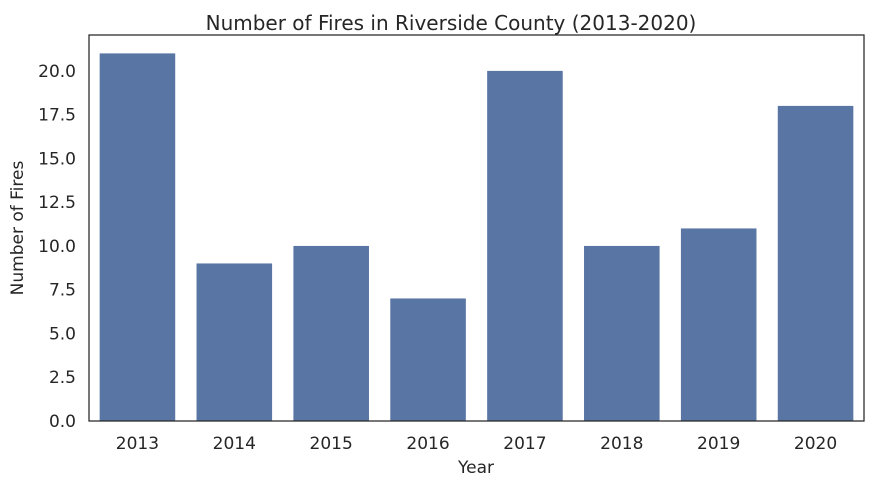  What do you see at coordinates (57, 159) in the screenshot?
I see `y-tick-label: 15.0` at bounding box center [57, 159].